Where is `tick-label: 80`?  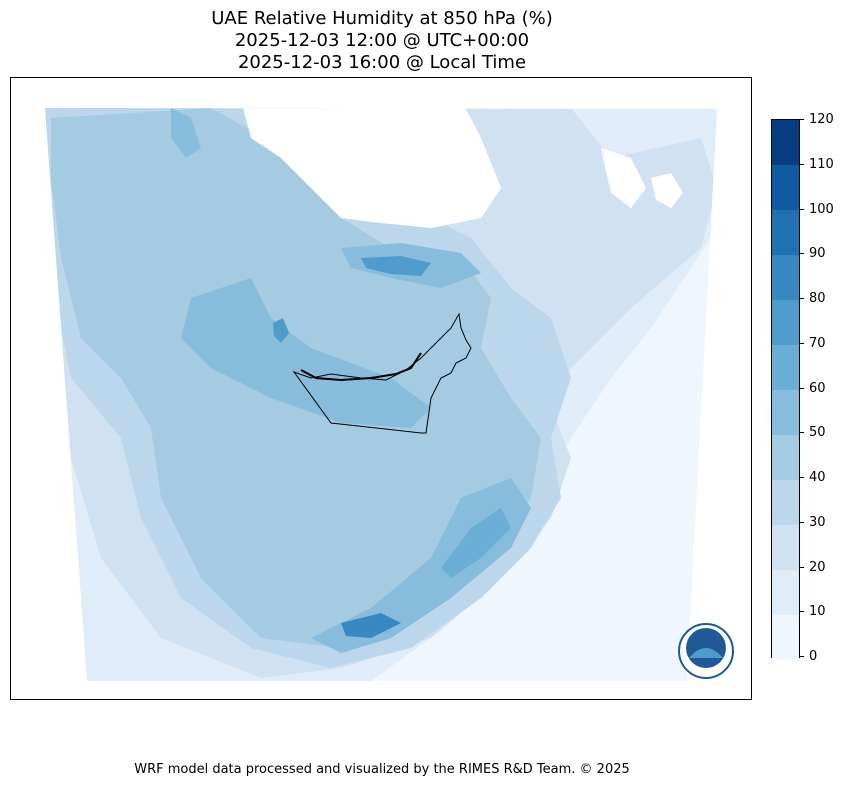 tick-label: 80 is located at coordinates (817, 298).